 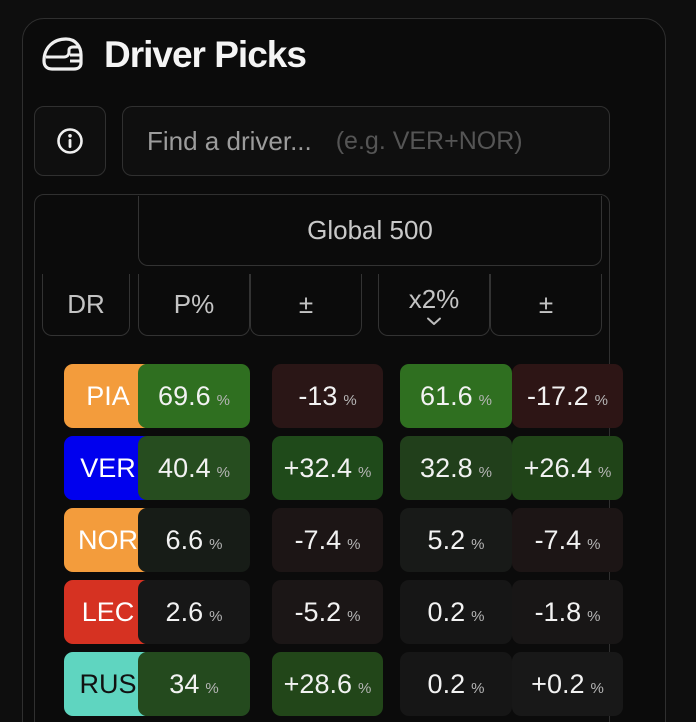 I want to click on column-header-x2-pct: x2%, so click(x=434, y=305).